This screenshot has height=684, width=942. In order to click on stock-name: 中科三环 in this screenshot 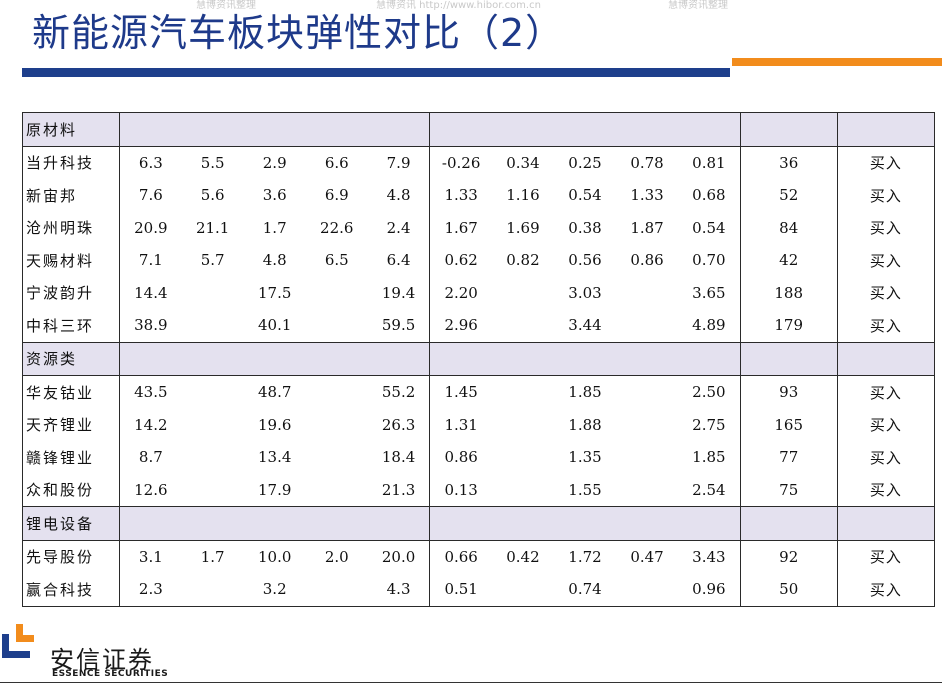, I will do `click(71, 325)`.